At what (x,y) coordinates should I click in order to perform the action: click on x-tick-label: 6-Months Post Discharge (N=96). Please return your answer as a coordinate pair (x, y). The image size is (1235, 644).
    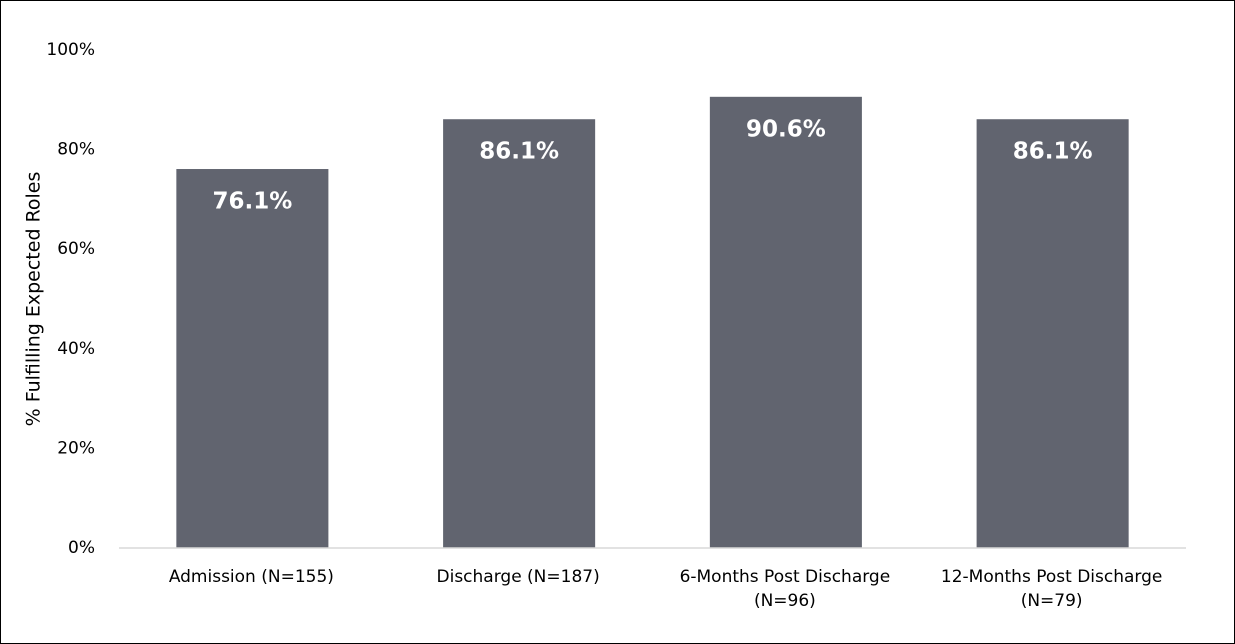
    Looking at the image, I should click on (785, 589).